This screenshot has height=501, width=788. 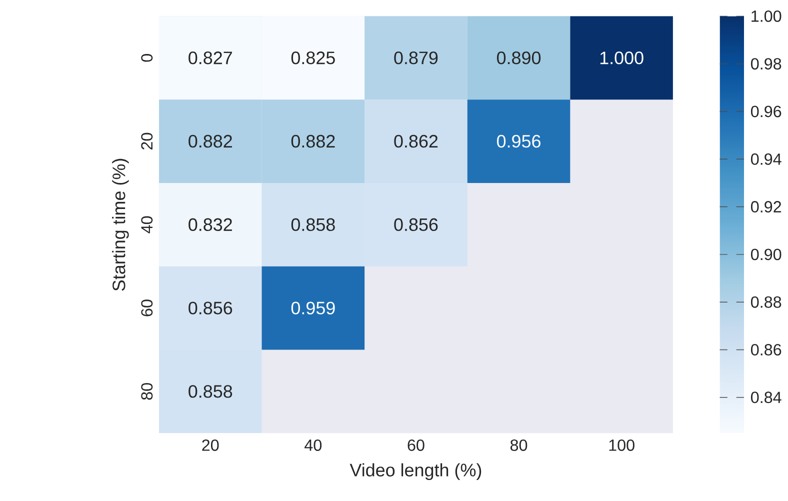 I want to click on y-axis-title: Starting time (%), so click(x=120, y=224).